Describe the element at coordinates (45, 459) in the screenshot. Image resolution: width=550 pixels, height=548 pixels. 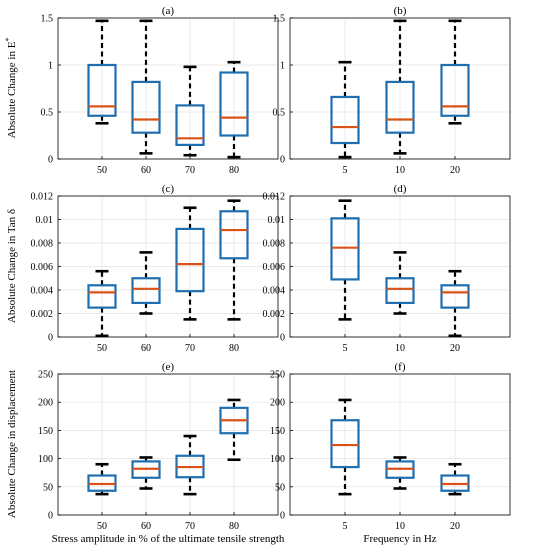
I see `y-tick-label: 100` at that location.